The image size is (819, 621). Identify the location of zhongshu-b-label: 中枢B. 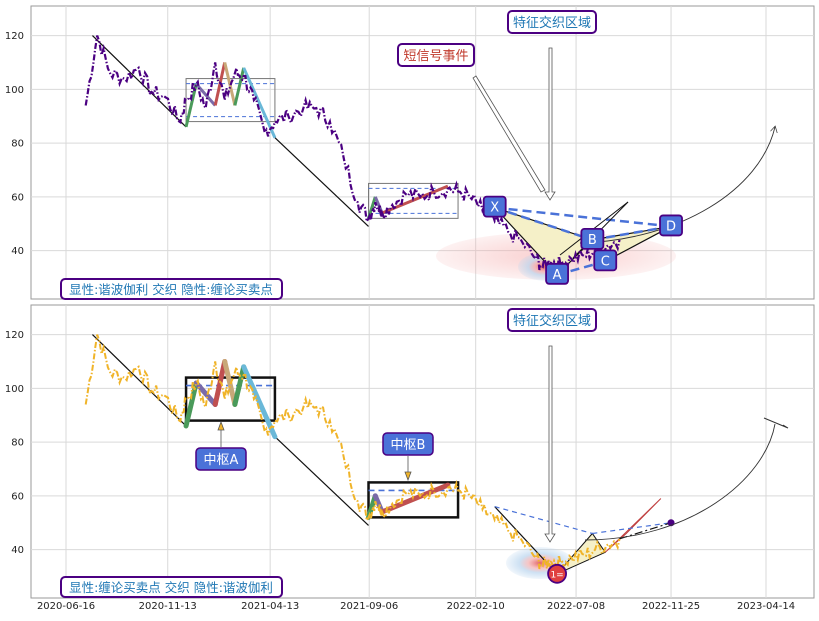
(408, 444).